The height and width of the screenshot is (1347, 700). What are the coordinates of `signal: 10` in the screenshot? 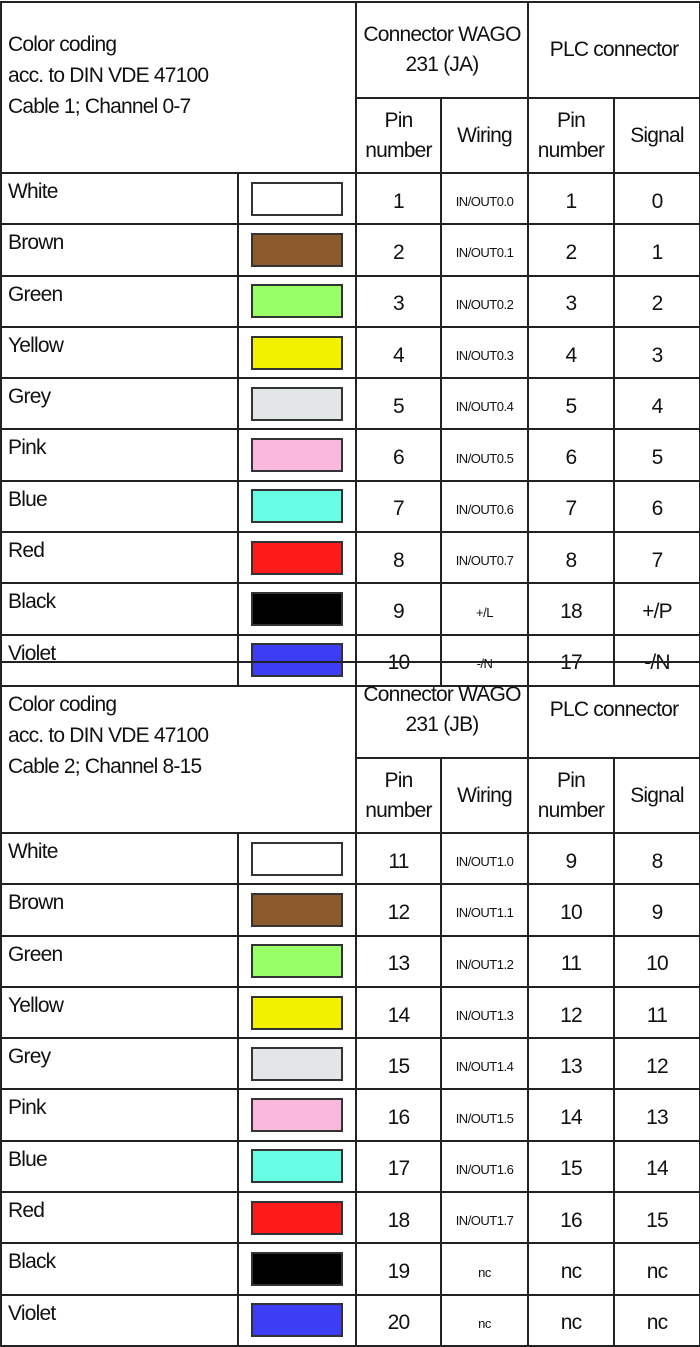 It's located at (656, 961).